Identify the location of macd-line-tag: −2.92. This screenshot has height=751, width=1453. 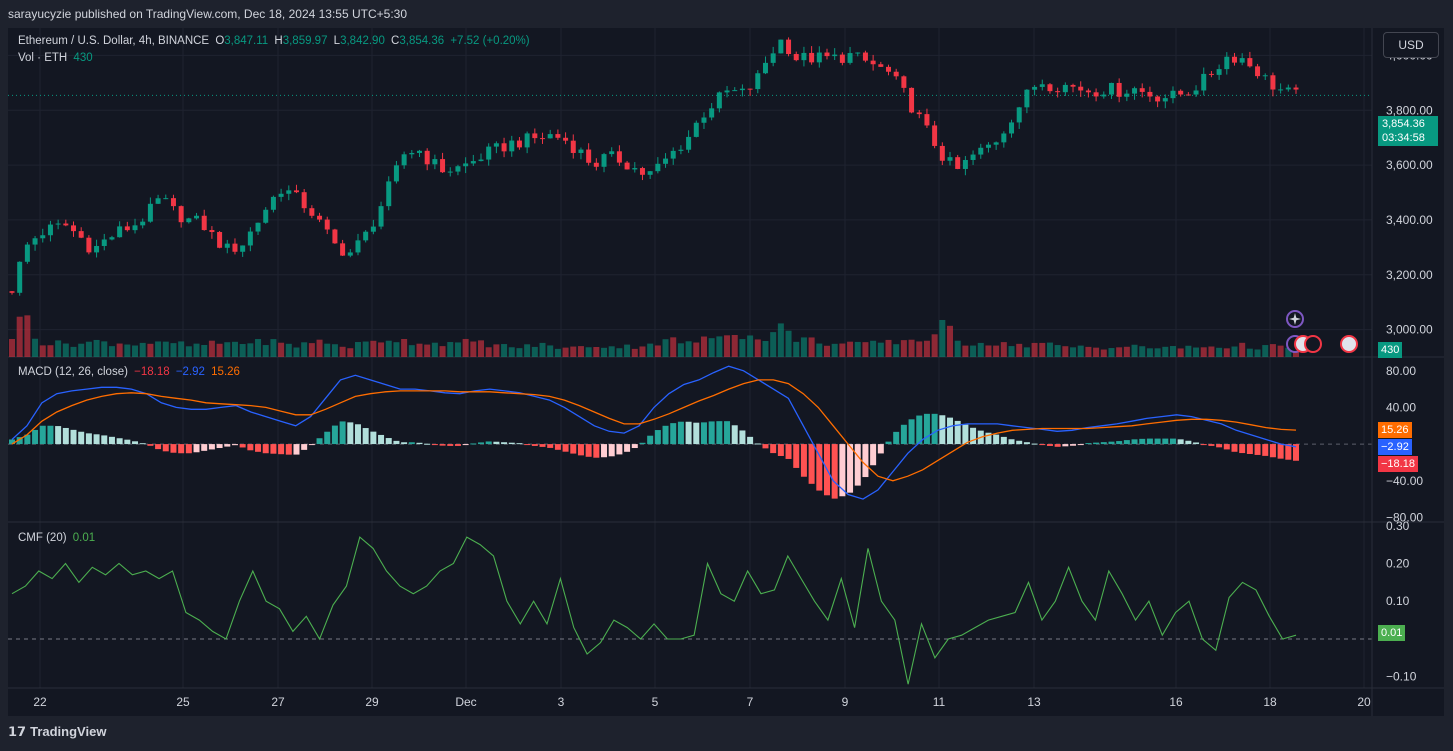
(1395, 447).